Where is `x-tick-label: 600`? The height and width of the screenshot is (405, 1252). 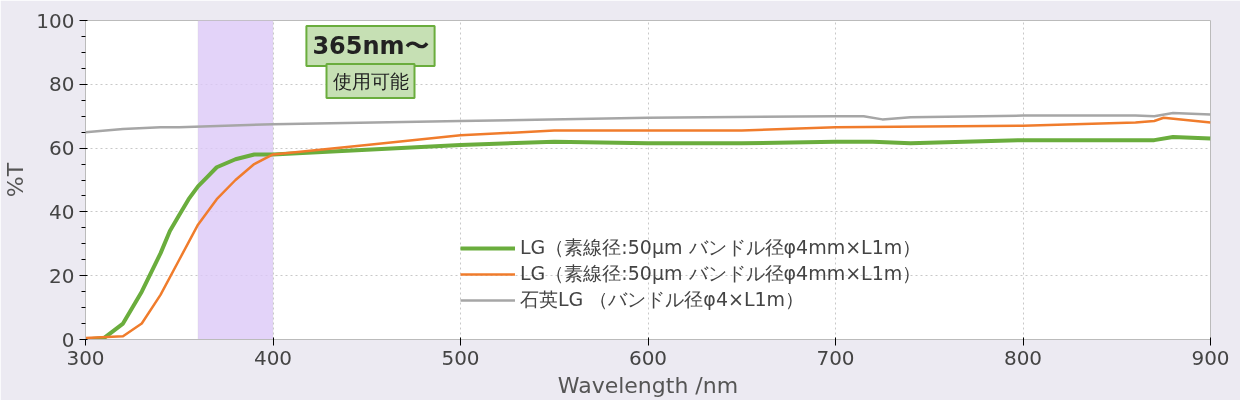 x-tick-label: 600 is located at coordinates (648, 357).